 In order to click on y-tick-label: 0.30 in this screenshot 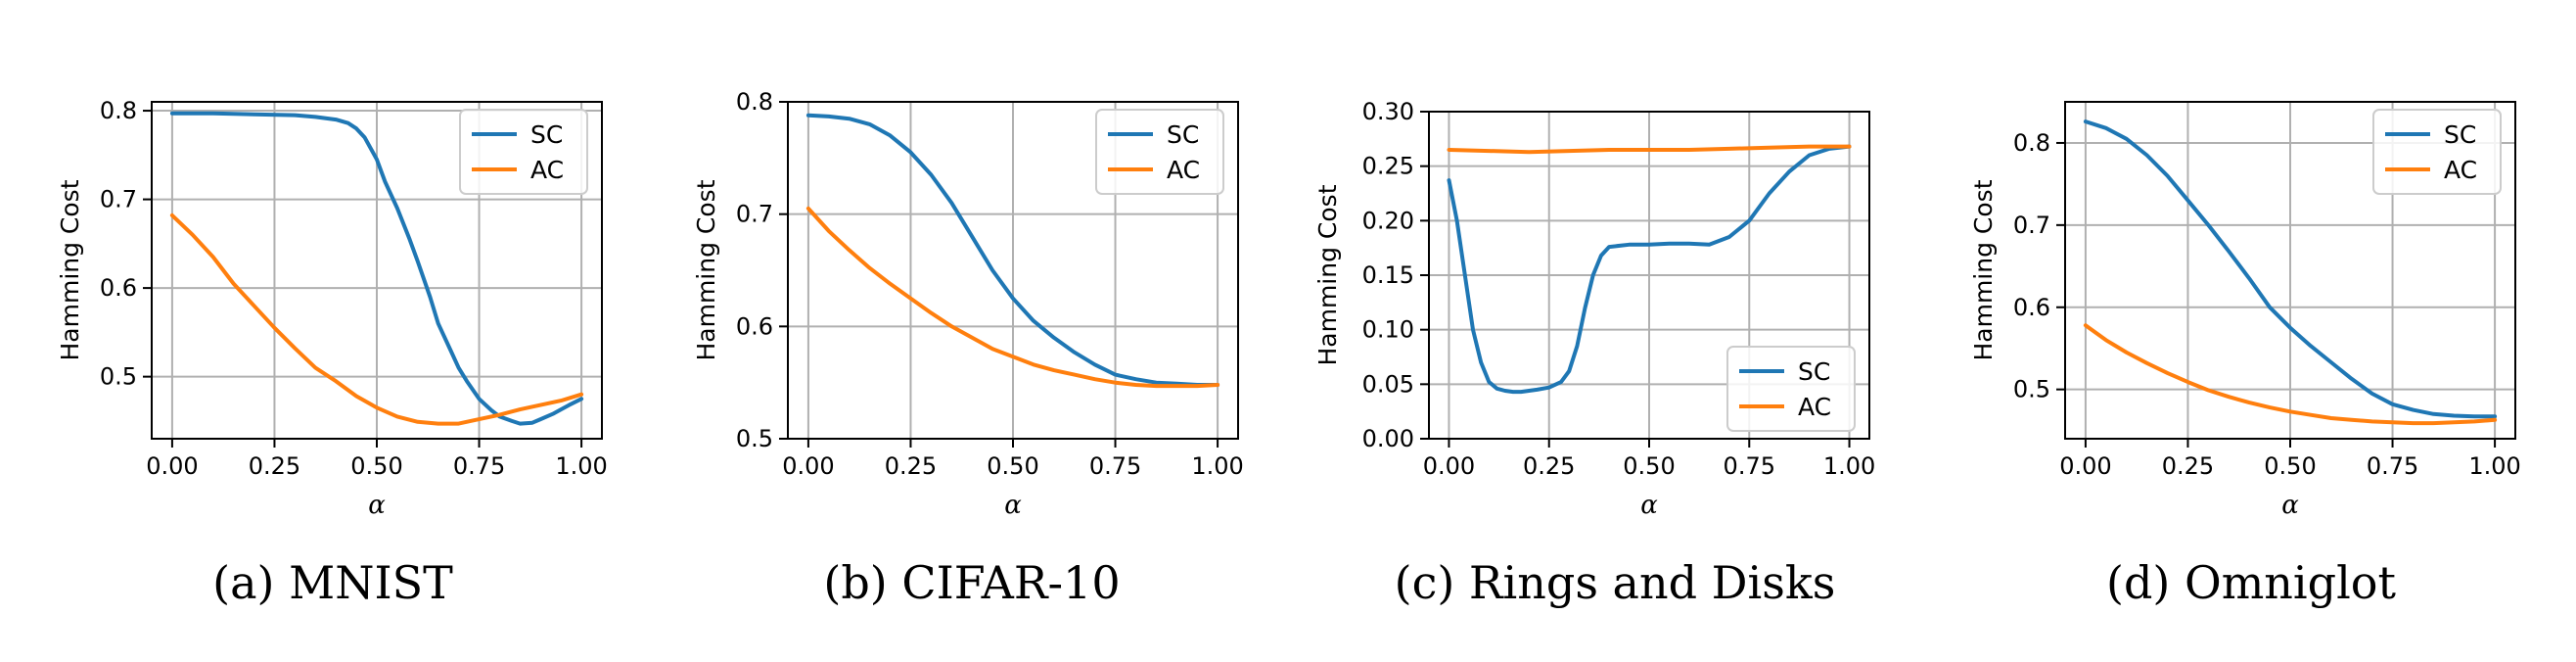, I will do `click(1388, 111)`.